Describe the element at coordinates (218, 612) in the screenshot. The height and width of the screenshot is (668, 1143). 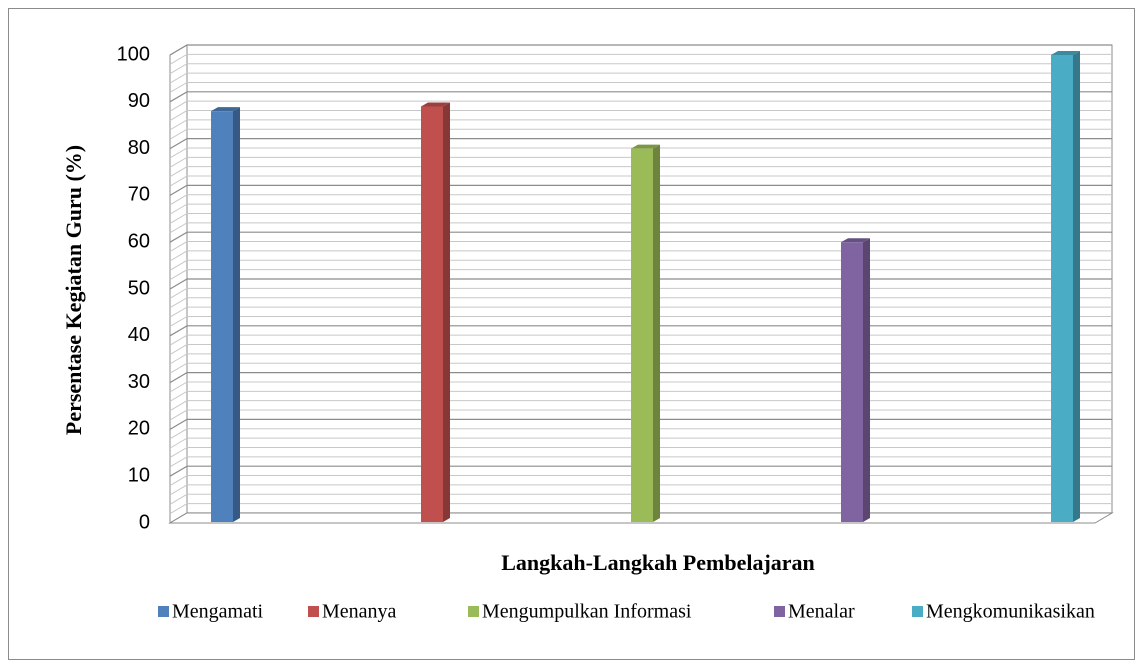
I see `legend-label: Mengamati` at that location.